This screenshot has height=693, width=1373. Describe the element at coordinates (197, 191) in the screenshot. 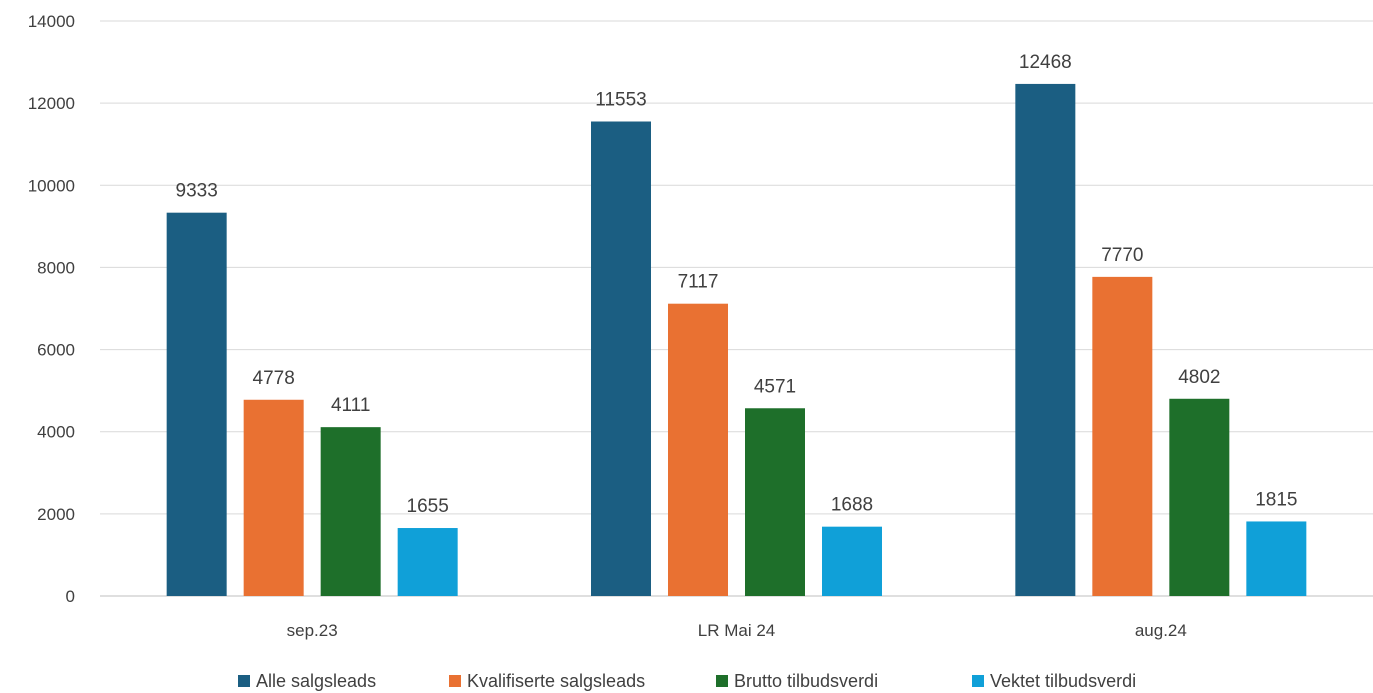

I see `data-label: 9333` at that location.